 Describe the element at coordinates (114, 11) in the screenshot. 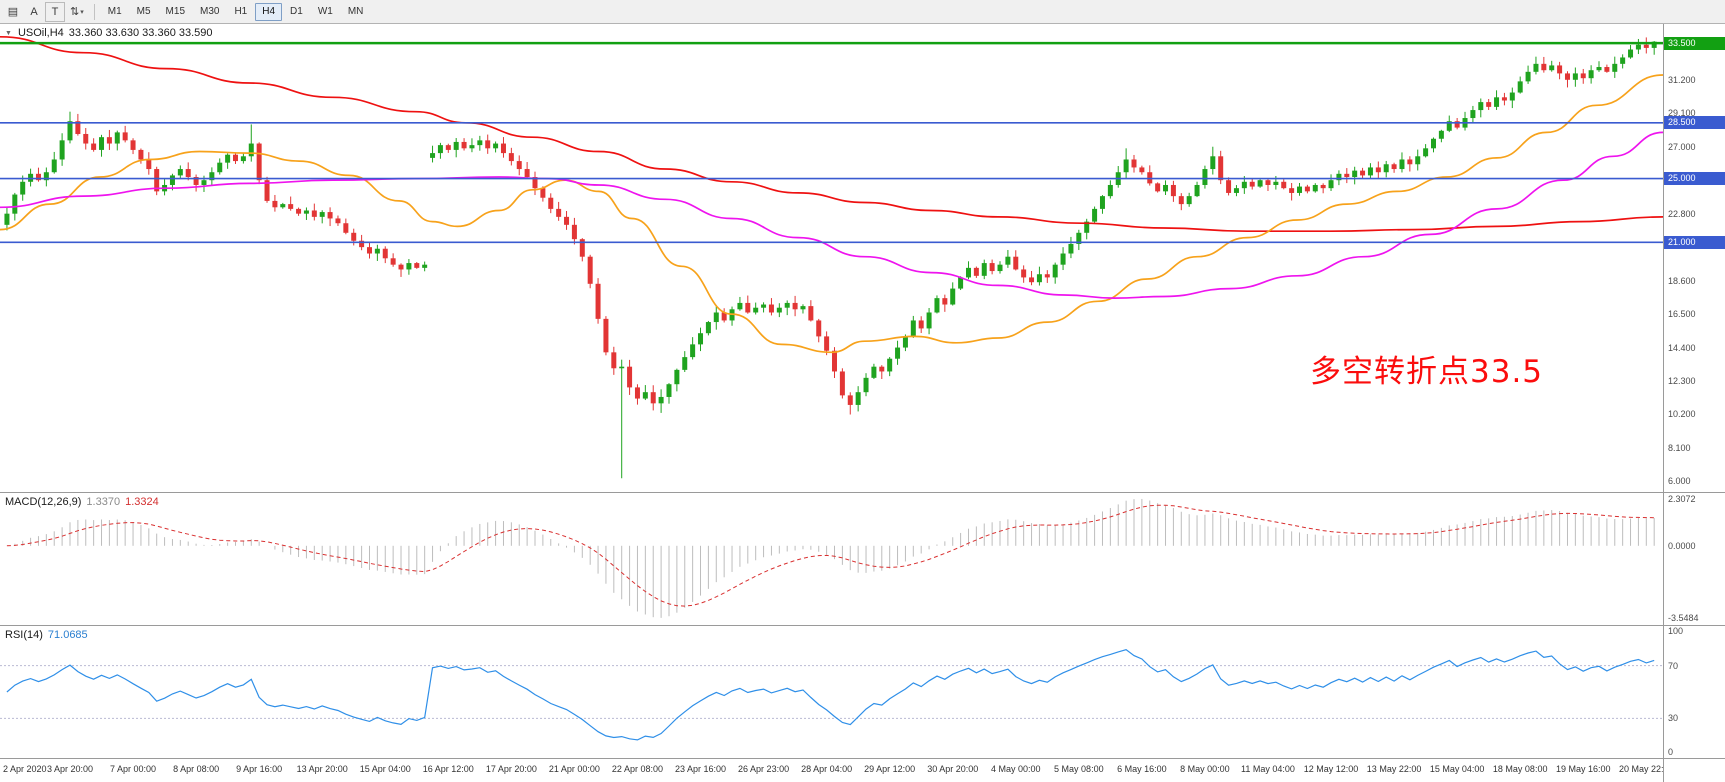

I see `timeframe-m1-button: M1` at that location.